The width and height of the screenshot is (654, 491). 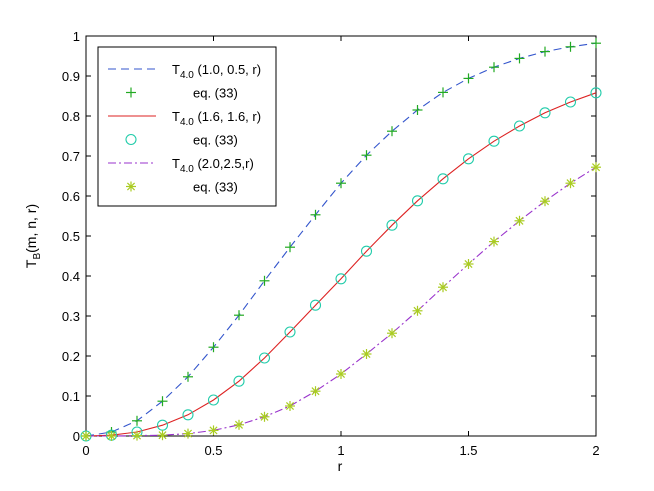 What do you see at coordinates (182, 93) in the screenshot?
I see `legend-entry-2: eq. (33)` at bounding box center [182, 93].